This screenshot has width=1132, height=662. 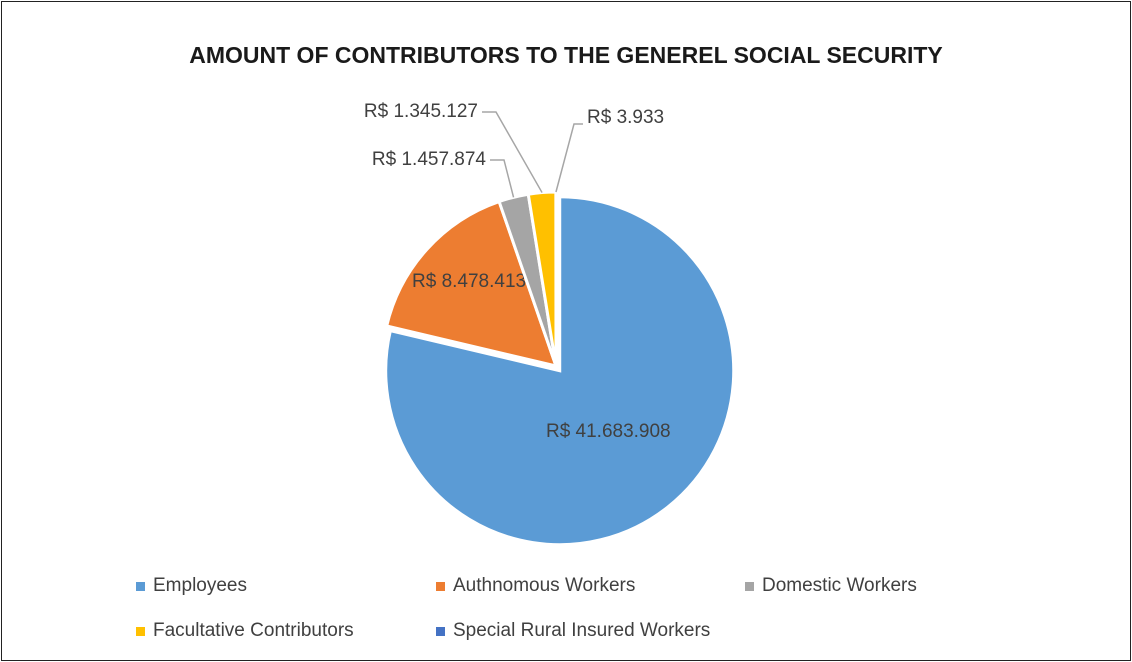 I want to click on leader-line-special-rural-insured-workers, so click(x=569, y=158).